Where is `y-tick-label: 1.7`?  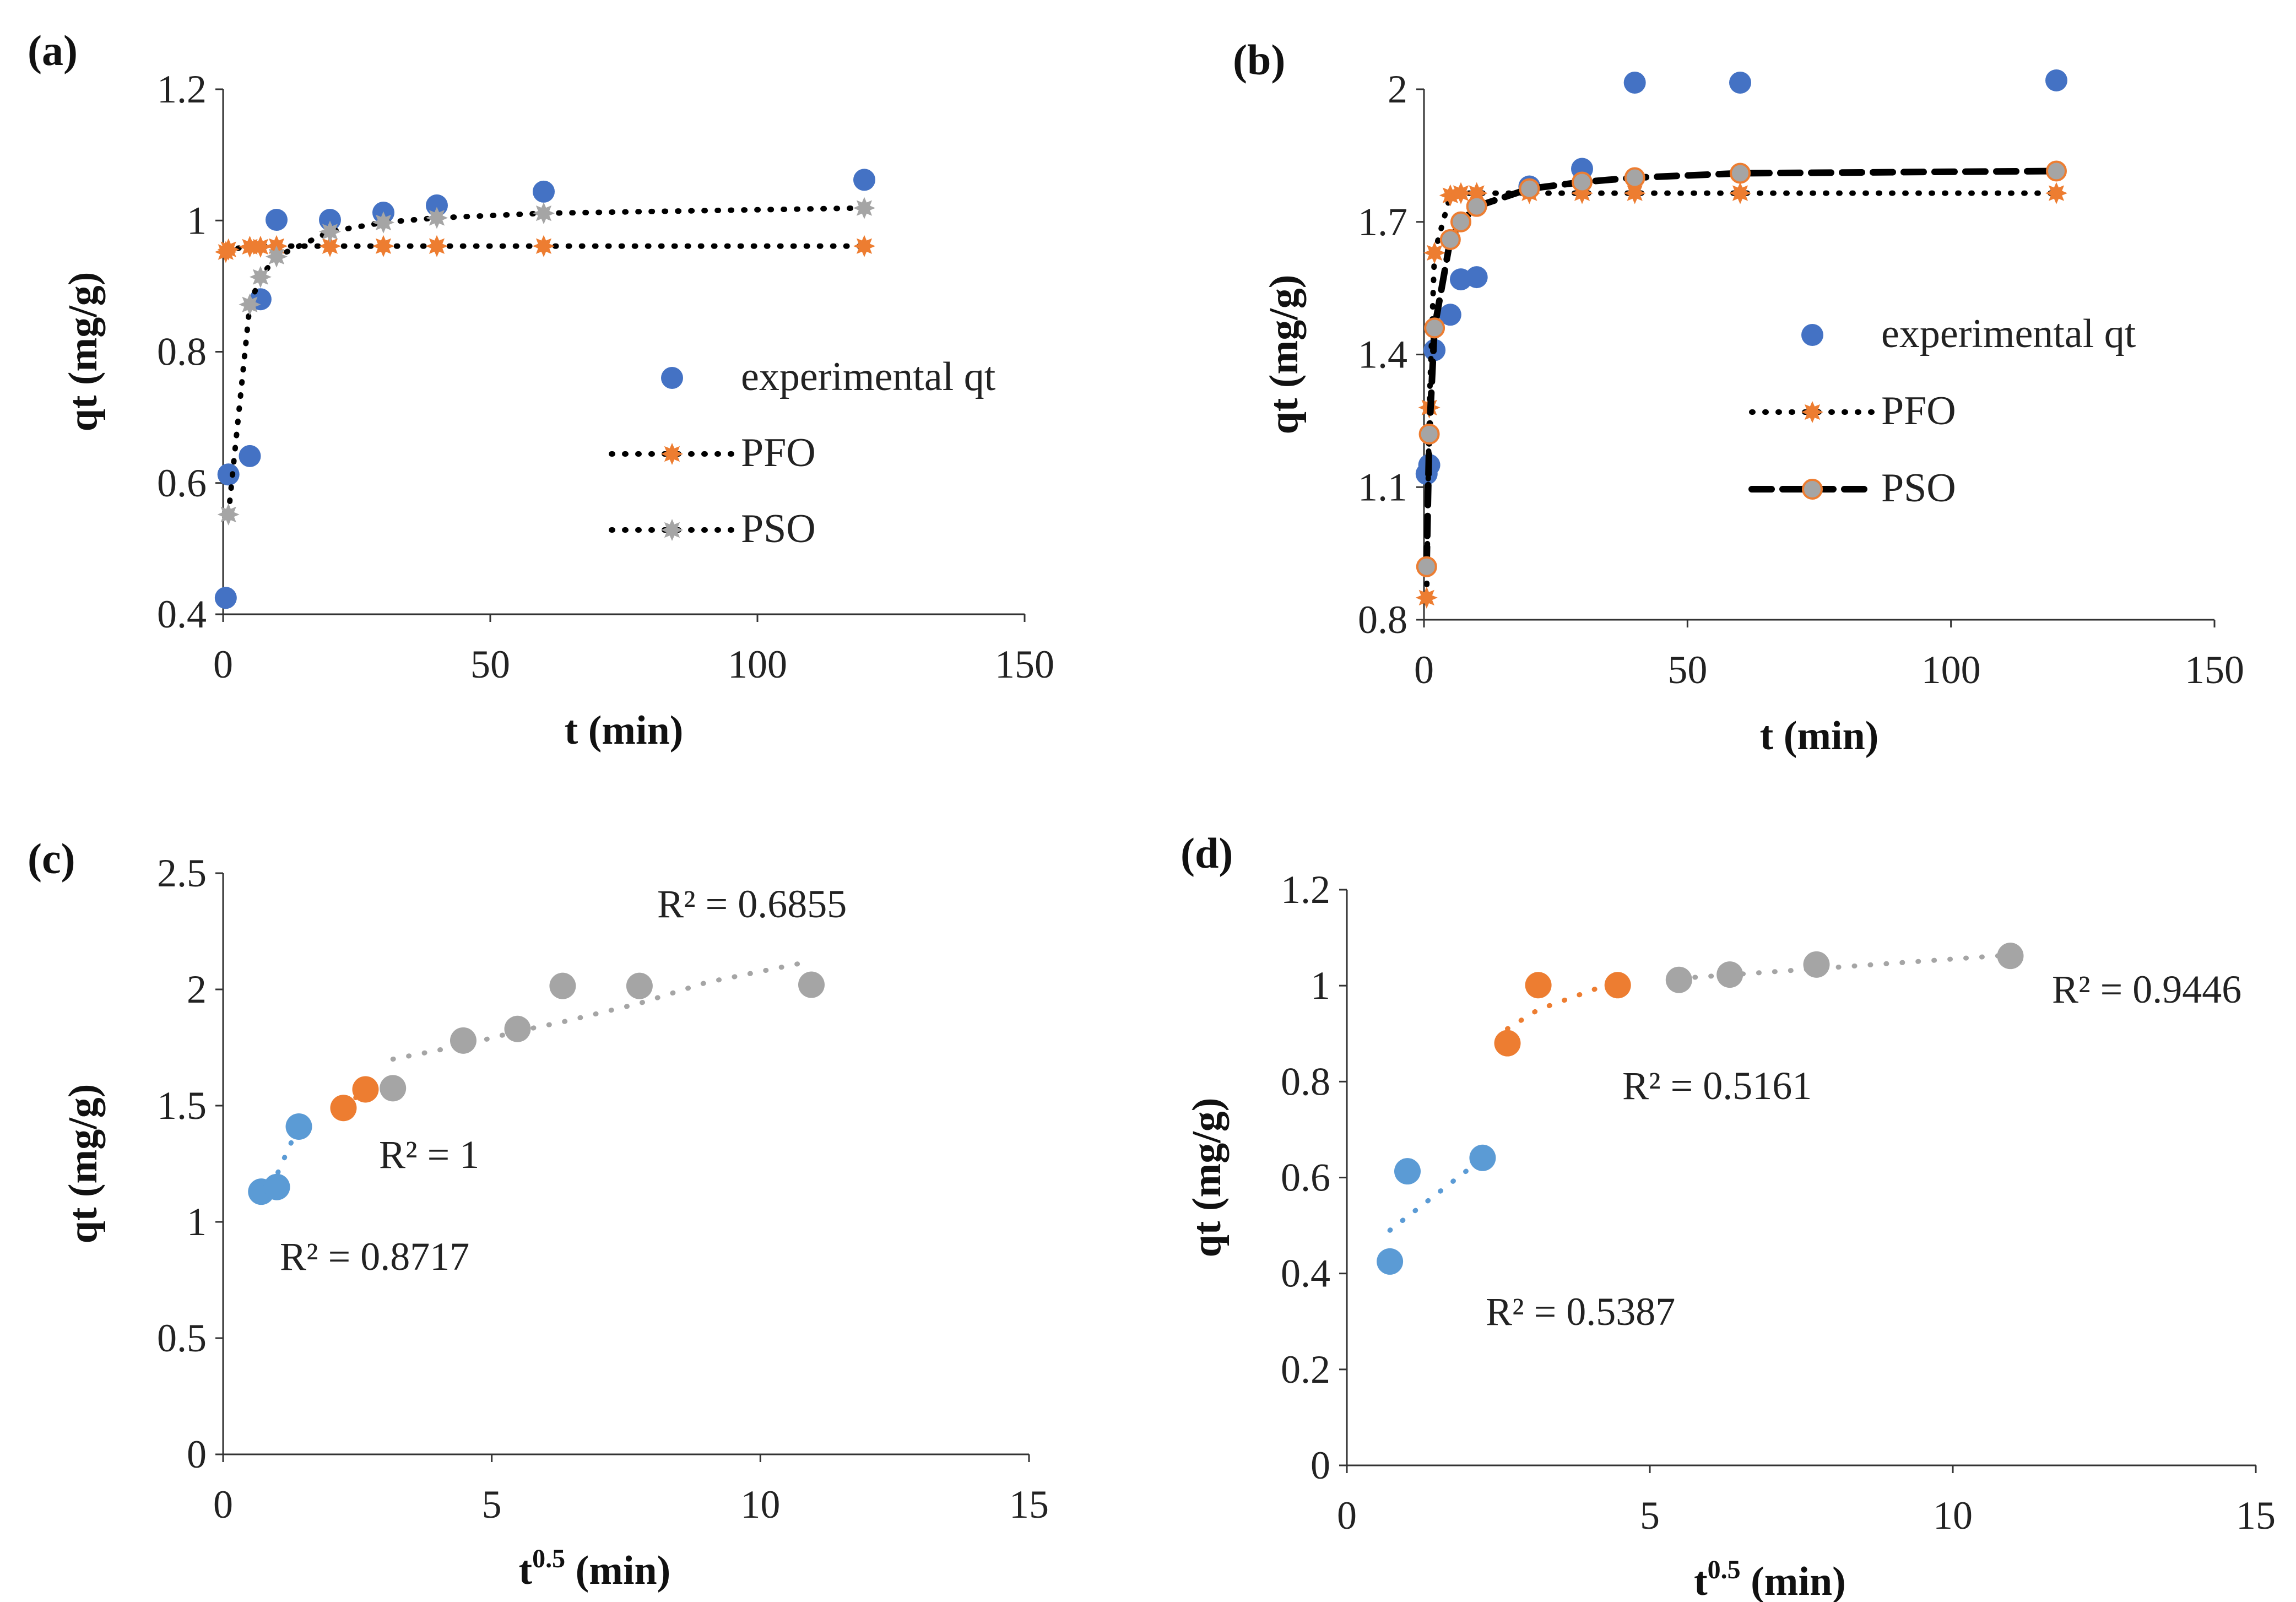
y-tick-label: 1.7 is located at coordinates (1382, 222).